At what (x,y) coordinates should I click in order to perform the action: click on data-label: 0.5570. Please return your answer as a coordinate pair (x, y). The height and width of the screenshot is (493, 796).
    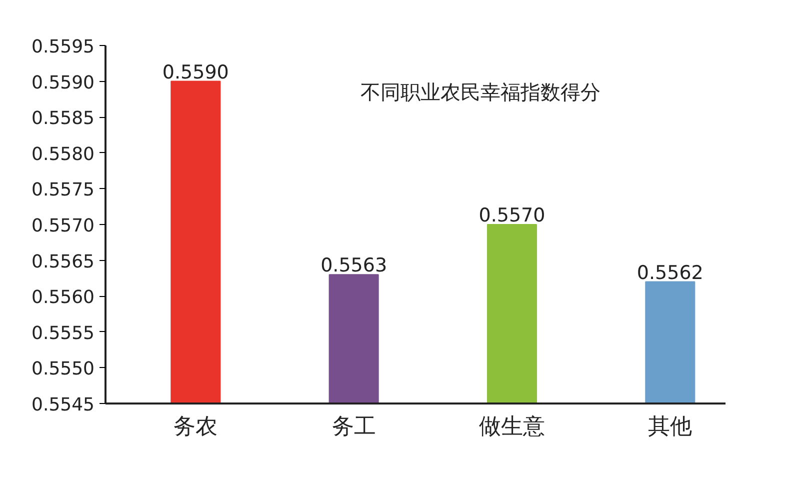
    Looking at the image, I should click on (512, 215).